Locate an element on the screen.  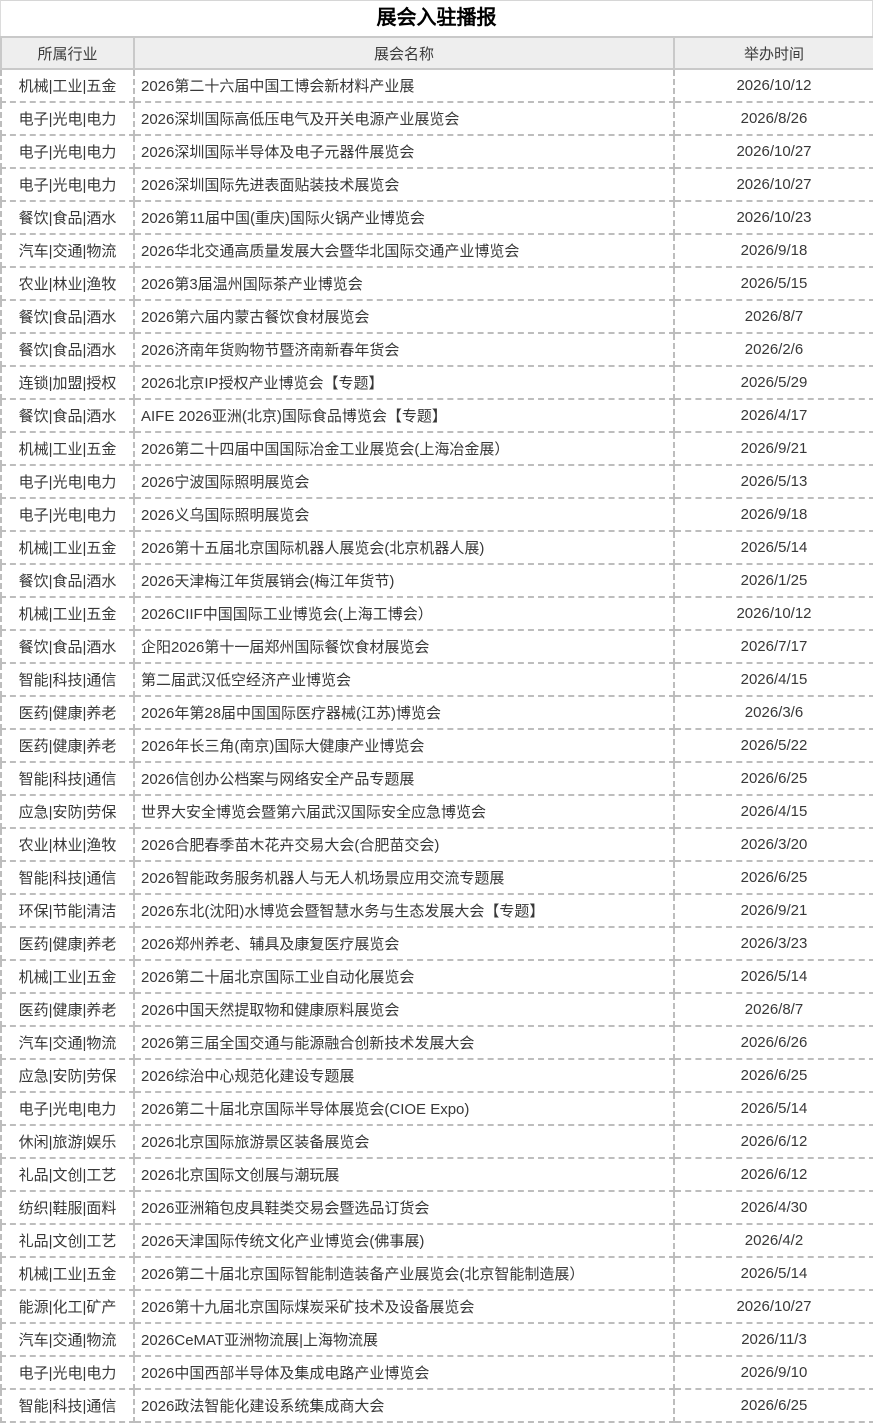
table-row: 应急|安防|劳保 2026综治中心规范化建设专题展 2026/6/25 is located at coordinates (436, 1075).